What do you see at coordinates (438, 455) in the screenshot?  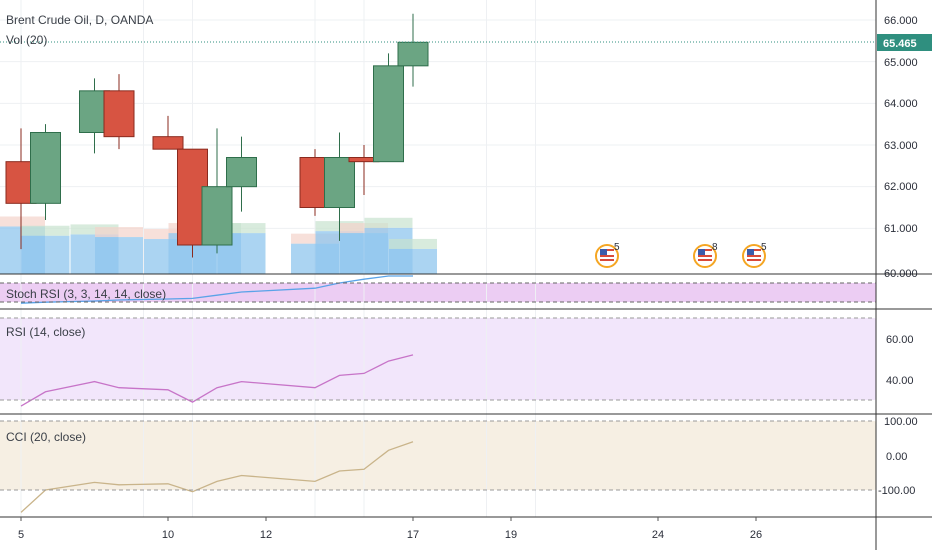 I see `cci-band-area` at bounding box center [438, 455].